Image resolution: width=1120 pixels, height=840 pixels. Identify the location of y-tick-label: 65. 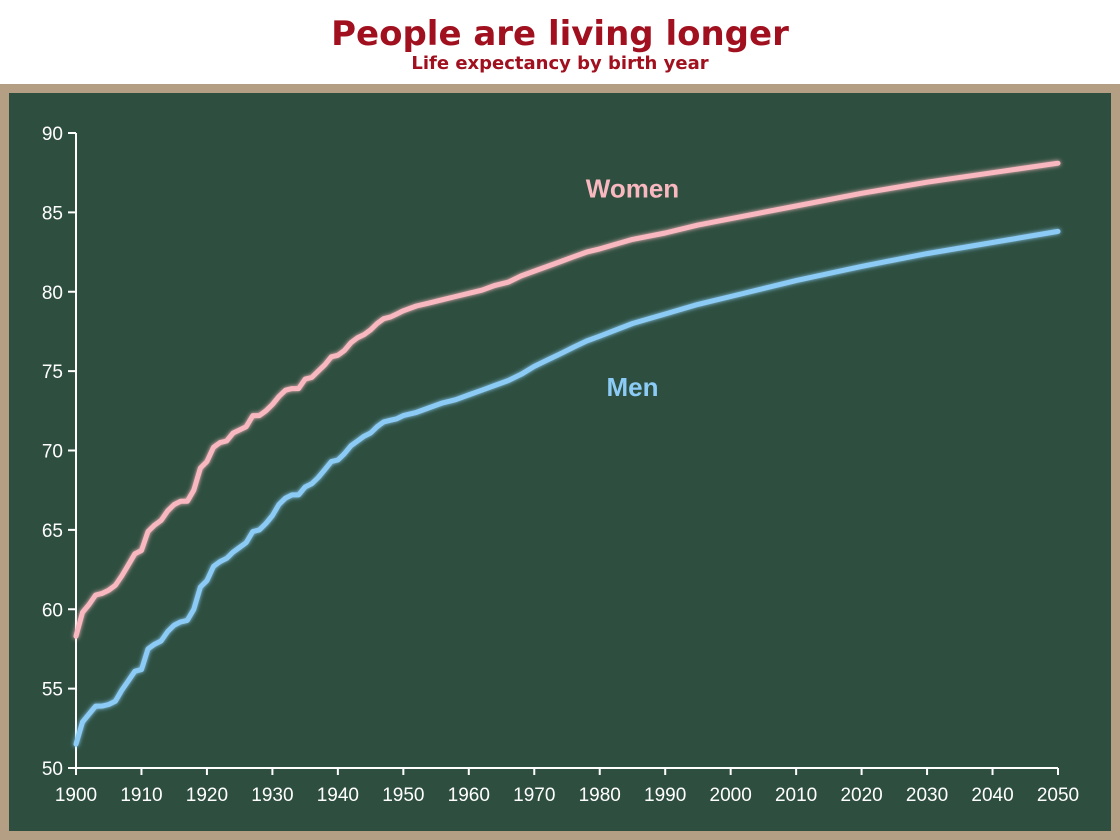
(52, 531).